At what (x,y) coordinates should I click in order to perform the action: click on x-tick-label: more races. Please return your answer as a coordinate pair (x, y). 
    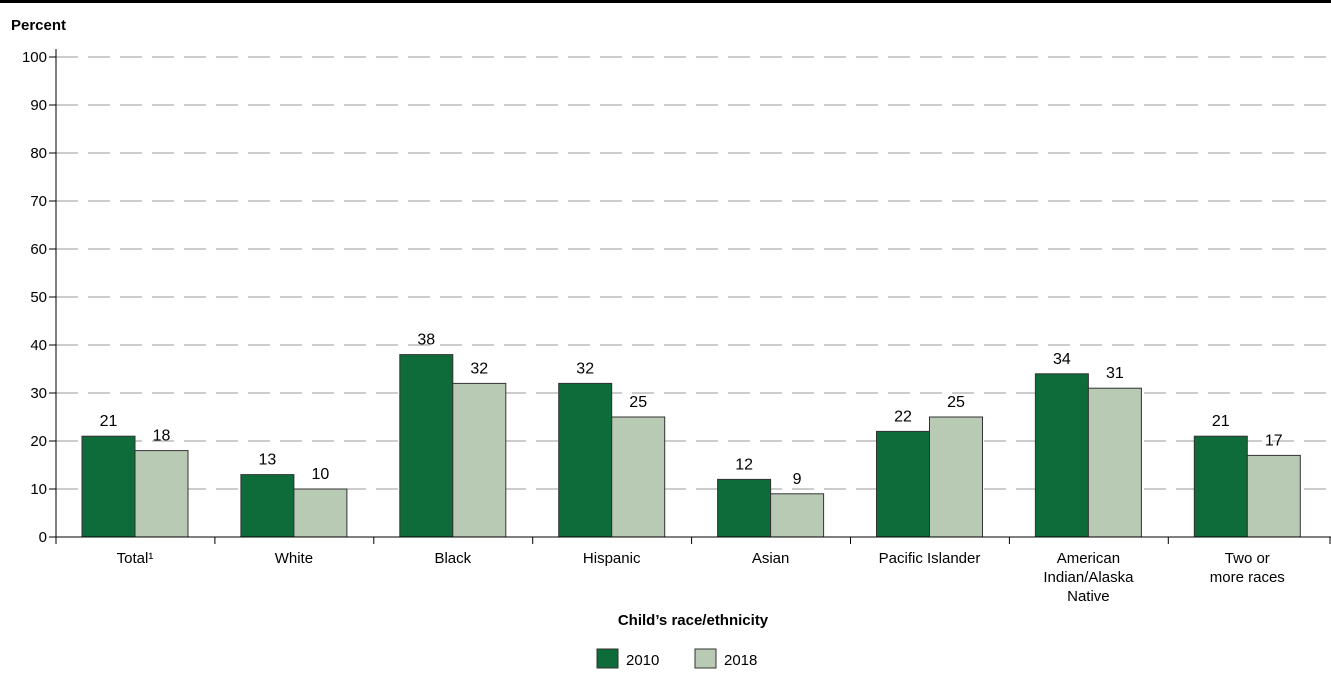
    Looking at the image, I should click on (1247, 577).